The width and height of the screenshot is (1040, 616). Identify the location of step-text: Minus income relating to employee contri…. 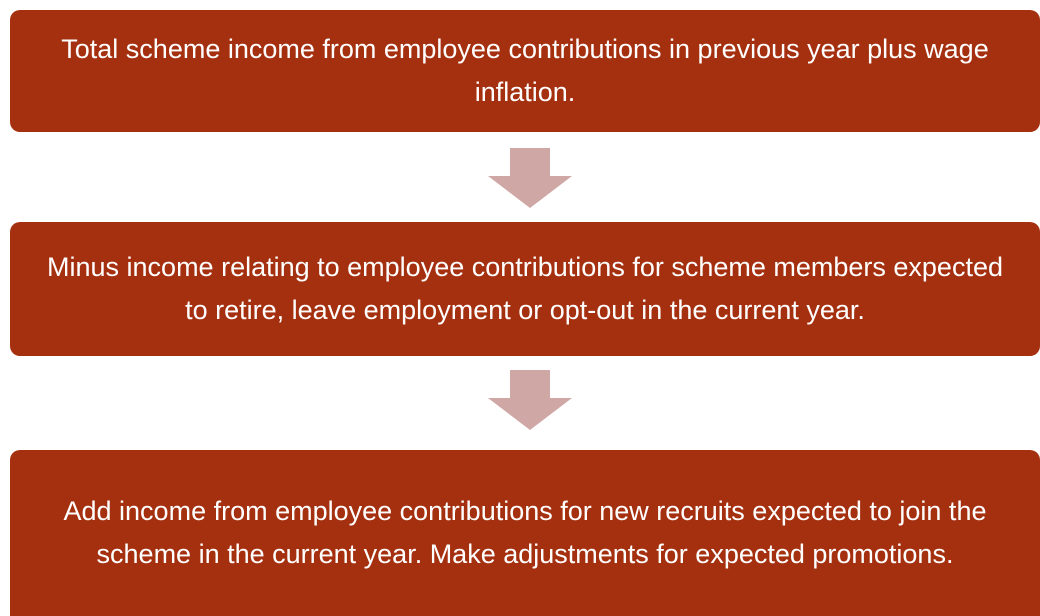
(525, 288).